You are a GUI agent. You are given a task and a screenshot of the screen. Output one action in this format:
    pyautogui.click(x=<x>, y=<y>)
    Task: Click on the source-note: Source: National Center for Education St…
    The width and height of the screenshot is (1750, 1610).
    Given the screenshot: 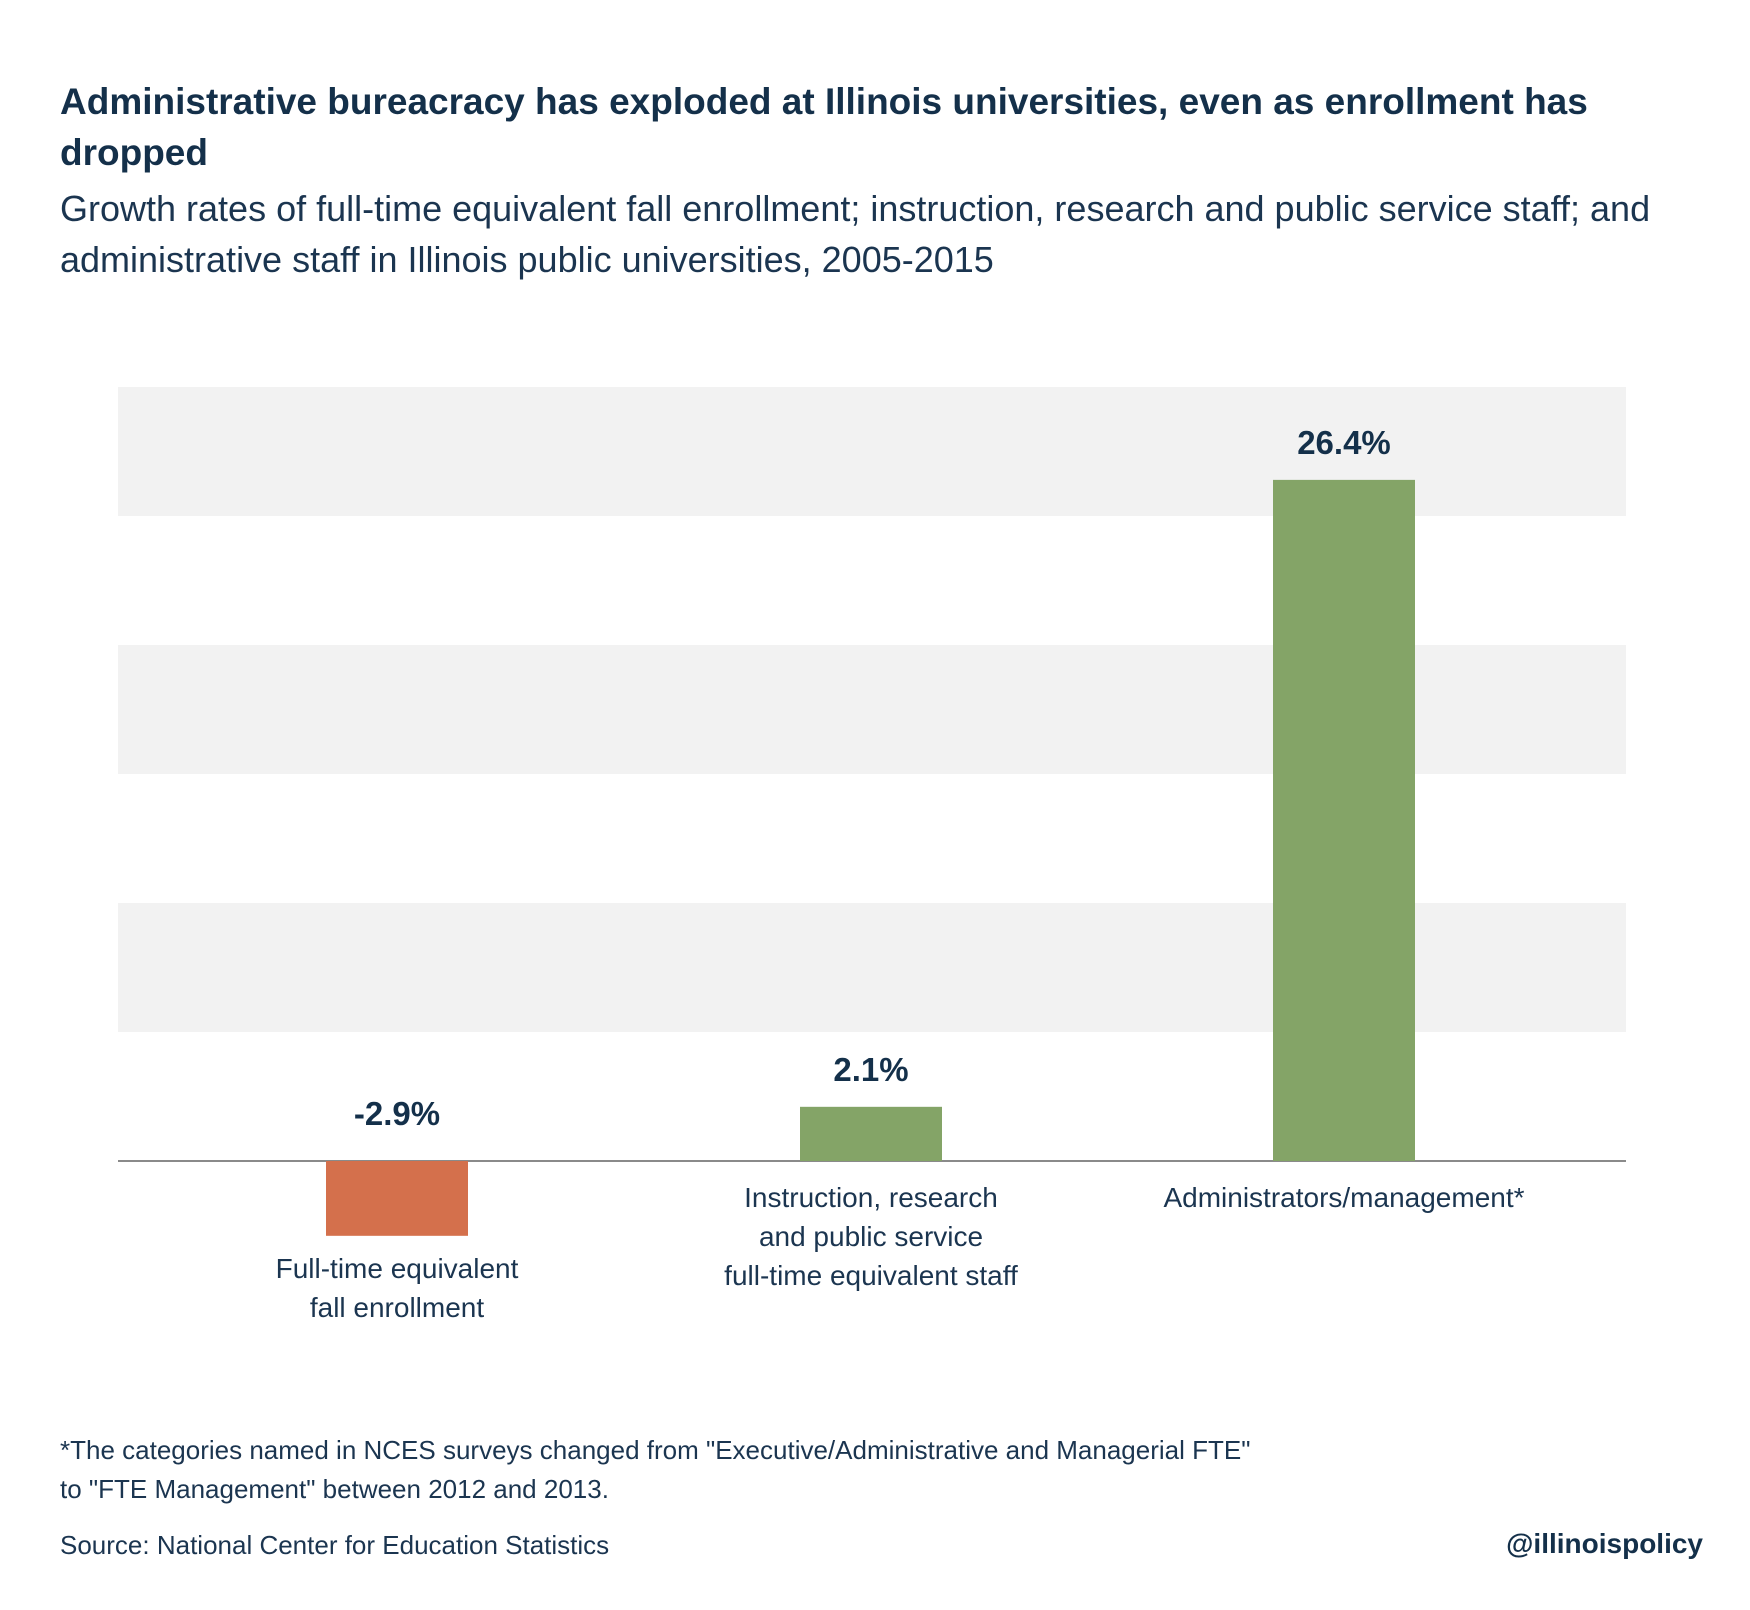 What is the action you would take?
    pyautogui.click(x=335, y=1545)
    